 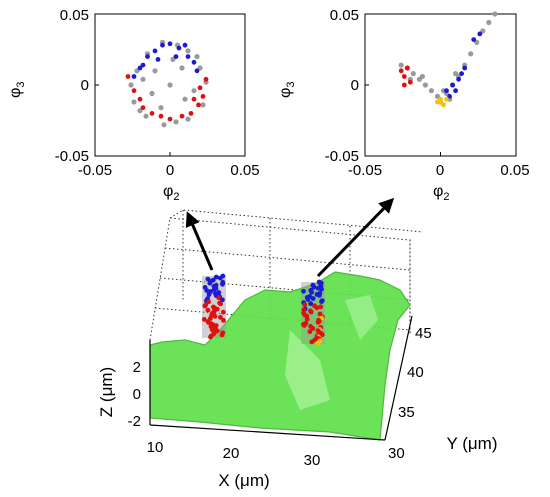 What do you see at coordinates (355, 237) in the screenshot?
I see `arrow-right` at bounding box center [355, 237].